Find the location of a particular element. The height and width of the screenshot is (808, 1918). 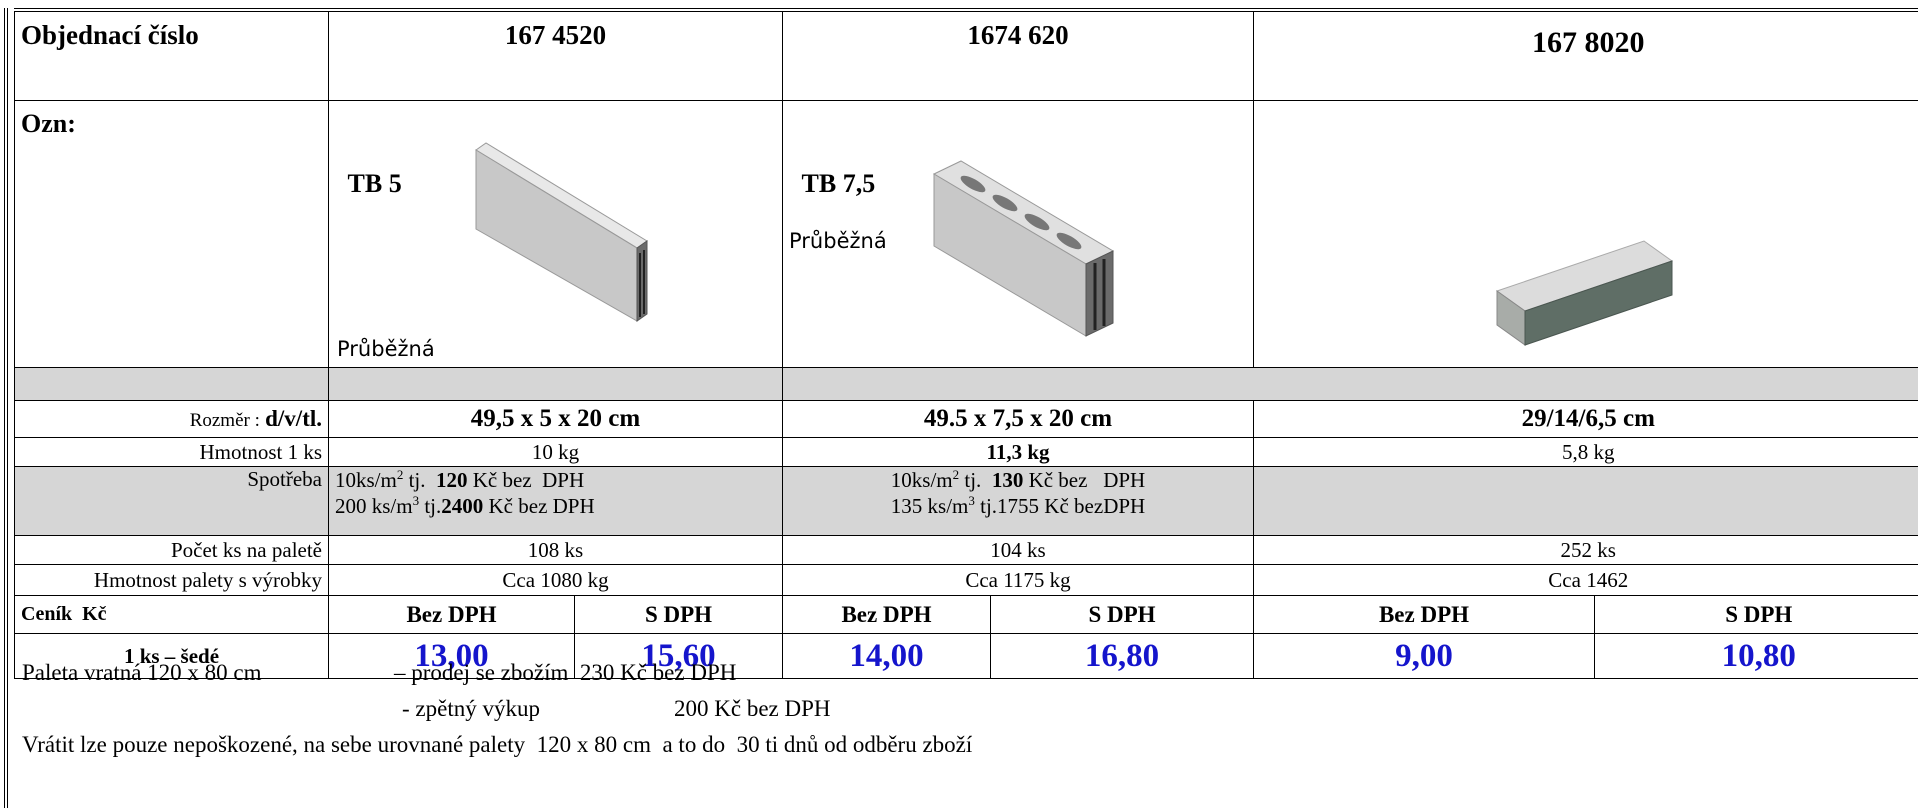

cell: Cca 1080 kg is located at coordinates (555, 580).